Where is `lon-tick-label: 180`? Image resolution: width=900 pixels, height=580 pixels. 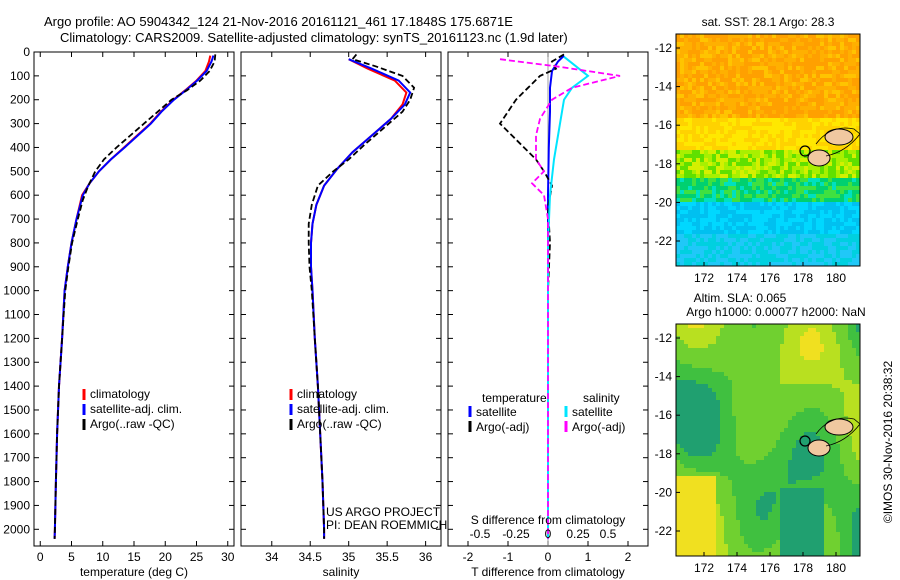
lon-tick-label: 180 is located at coordinates (836, 278).